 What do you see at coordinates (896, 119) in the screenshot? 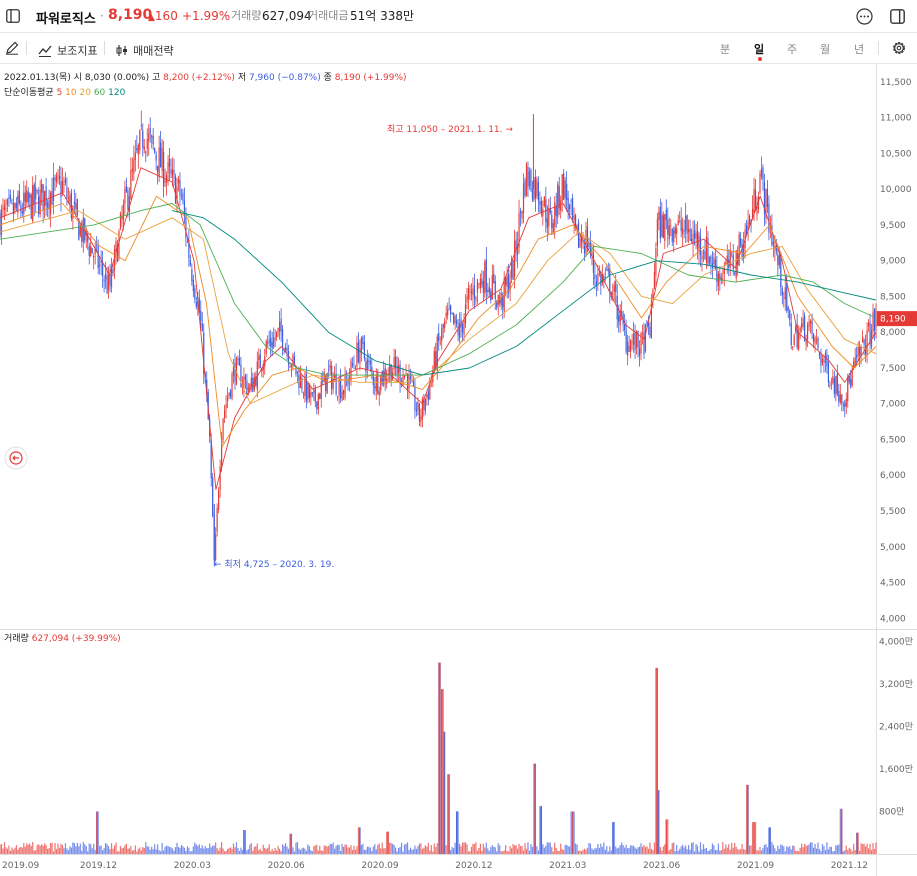
I see `price-tick-label: 11,000` at bounding box center [896, 119].